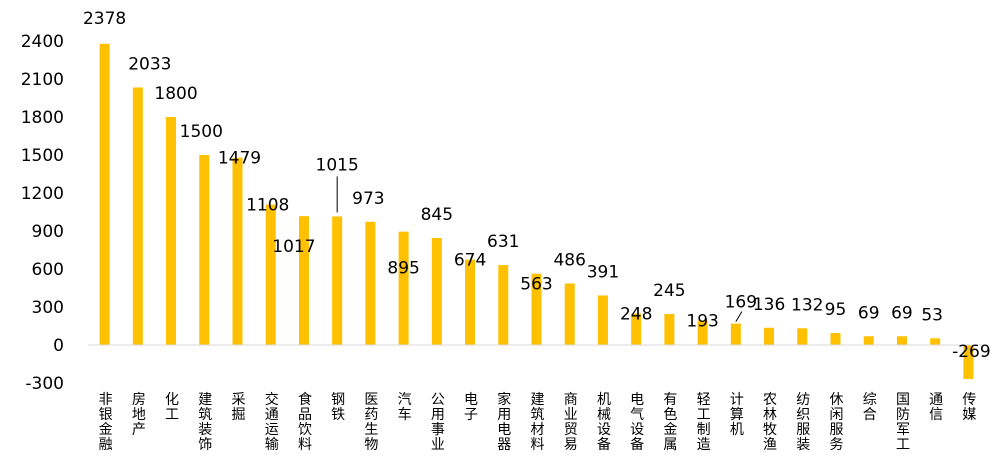 The image size is (995, 465). What do you see at coordinates (267, 206) in the screenshot?
I see `data-label: 1108` at bounding box center [267, 206].